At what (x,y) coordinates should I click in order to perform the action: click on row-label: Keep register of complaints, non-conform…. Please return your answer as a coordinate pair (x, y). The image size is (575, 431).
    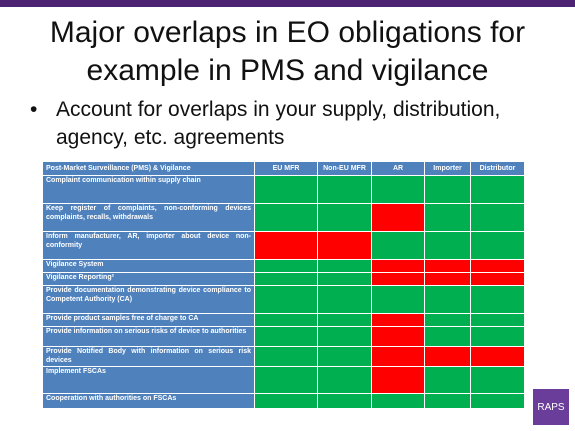
    Looking at the image, I should click on (148, 217).